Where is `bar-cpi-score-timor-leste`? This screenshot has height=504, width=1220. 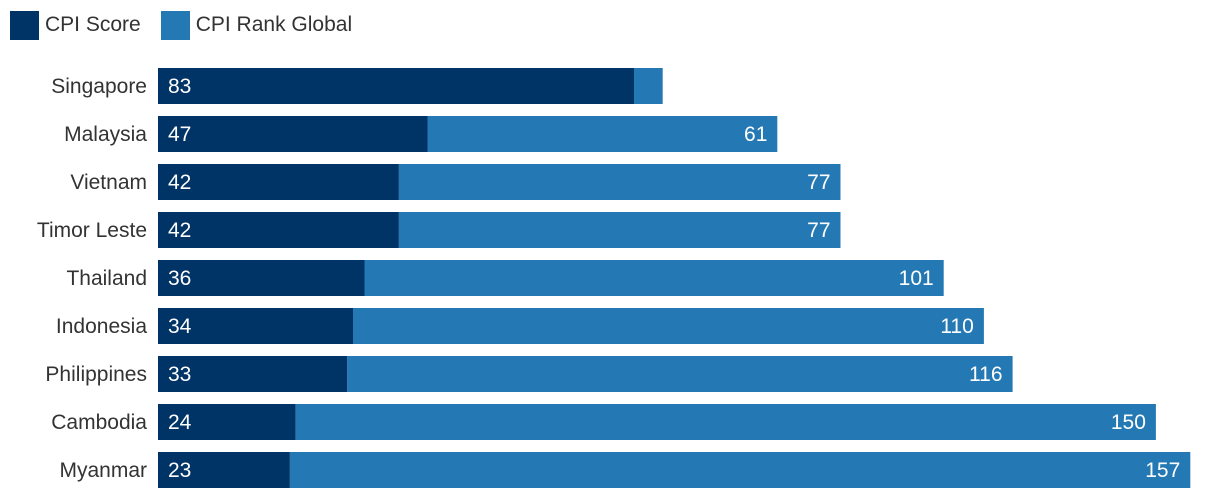
bar-cpi-score-timor-leste is located at coordinates (278, 230).